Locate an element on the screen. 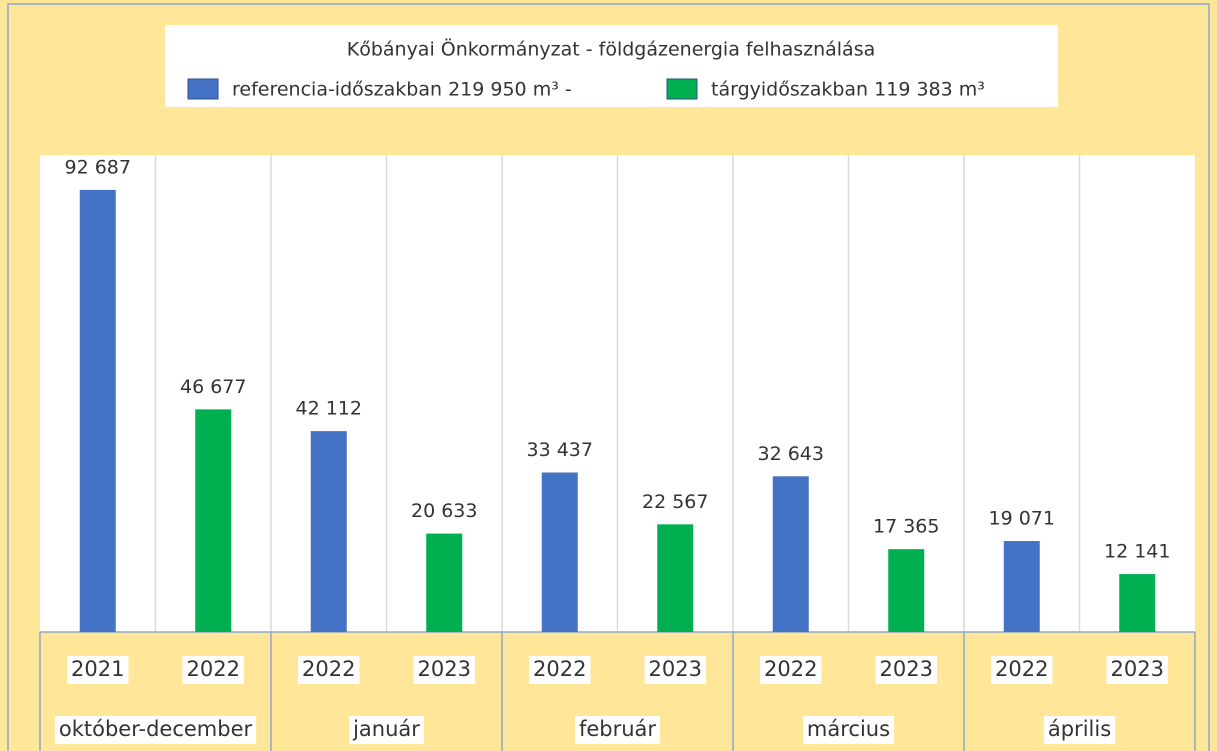 This screenshot has height=751, width=1217. x-tick-label: 2021 is located at coordinates (97, 669).